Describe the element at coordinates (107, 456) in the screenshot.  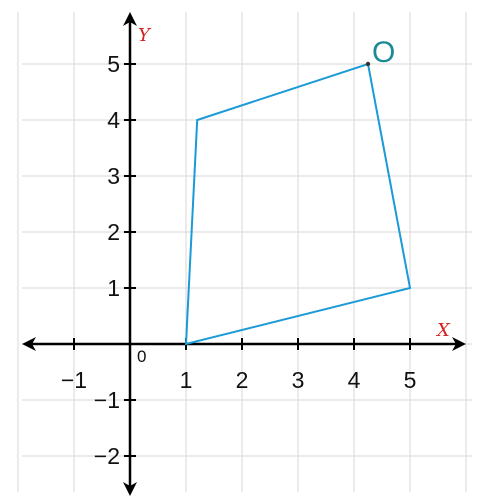
I see `y-tick-label: −2` at that location.